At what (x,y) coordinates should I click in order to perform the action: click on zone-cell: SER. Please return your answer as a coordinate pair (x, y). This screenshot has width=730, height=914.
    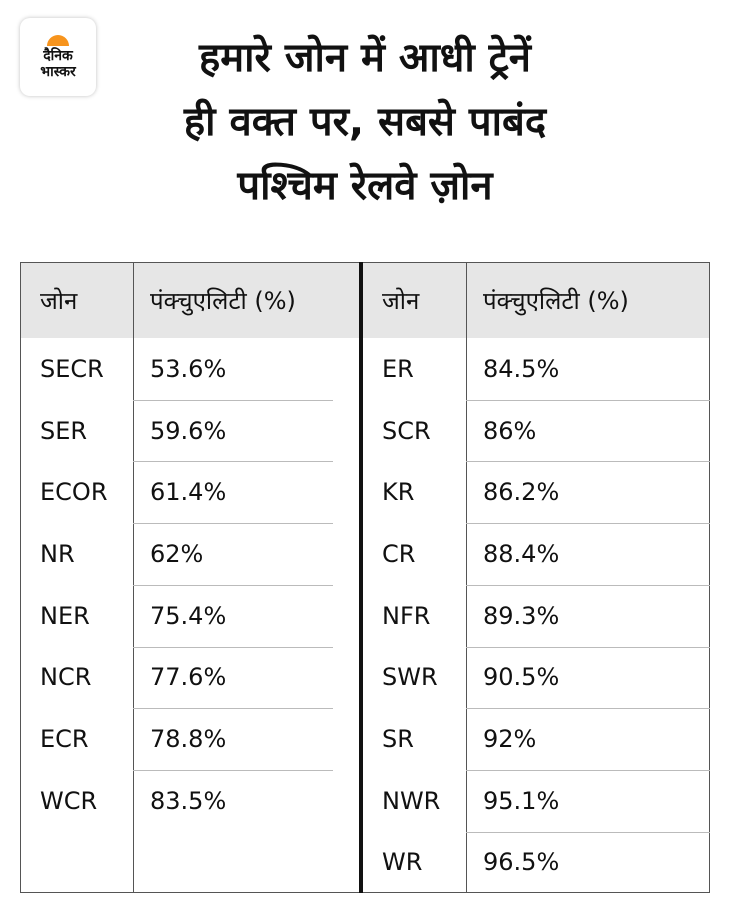
    Looking at the image, I should click on (64, 430).